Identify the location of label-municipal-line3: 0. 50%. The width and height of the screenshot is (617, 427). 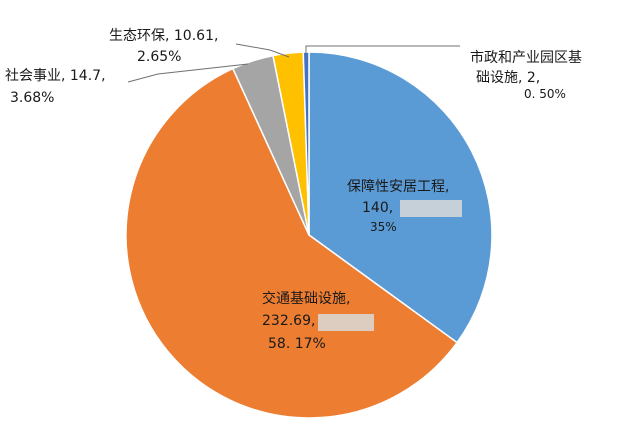
(545, 94).